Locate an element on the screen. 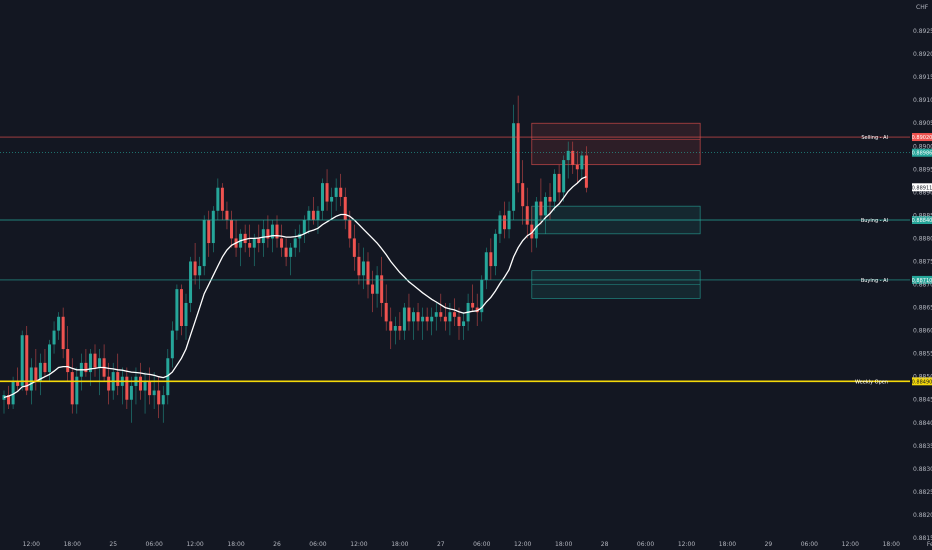 The height and width of the screenshot is (550, 932). y-tick-label: 0.89000 is located at coordinates (922, 146).